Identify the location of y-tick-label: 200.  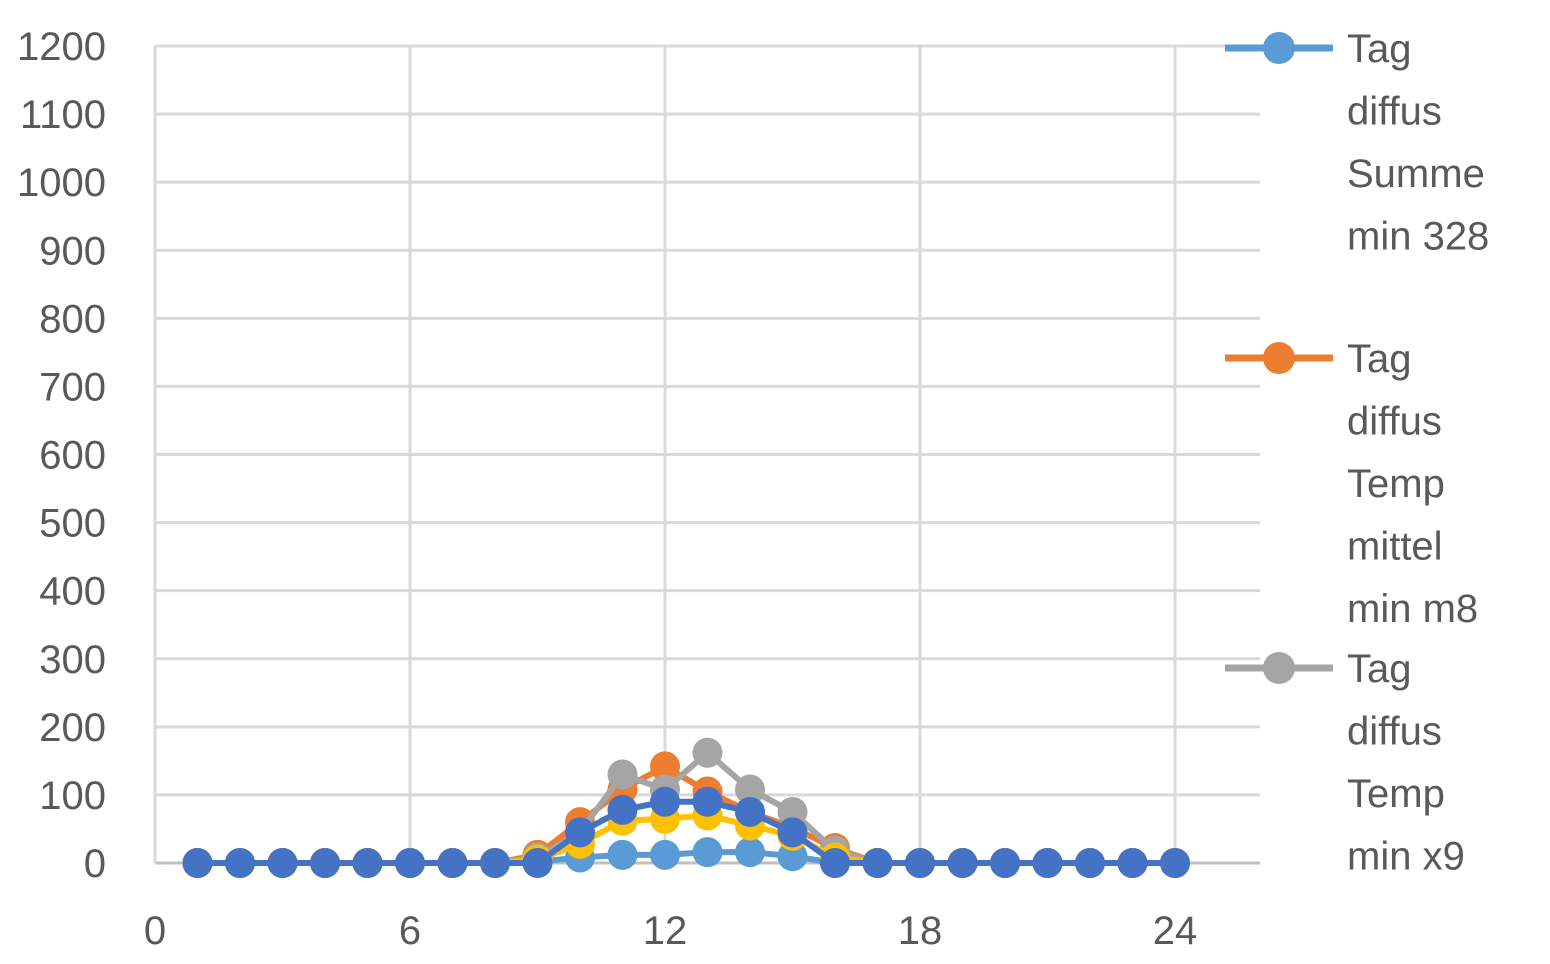
(72, 728).